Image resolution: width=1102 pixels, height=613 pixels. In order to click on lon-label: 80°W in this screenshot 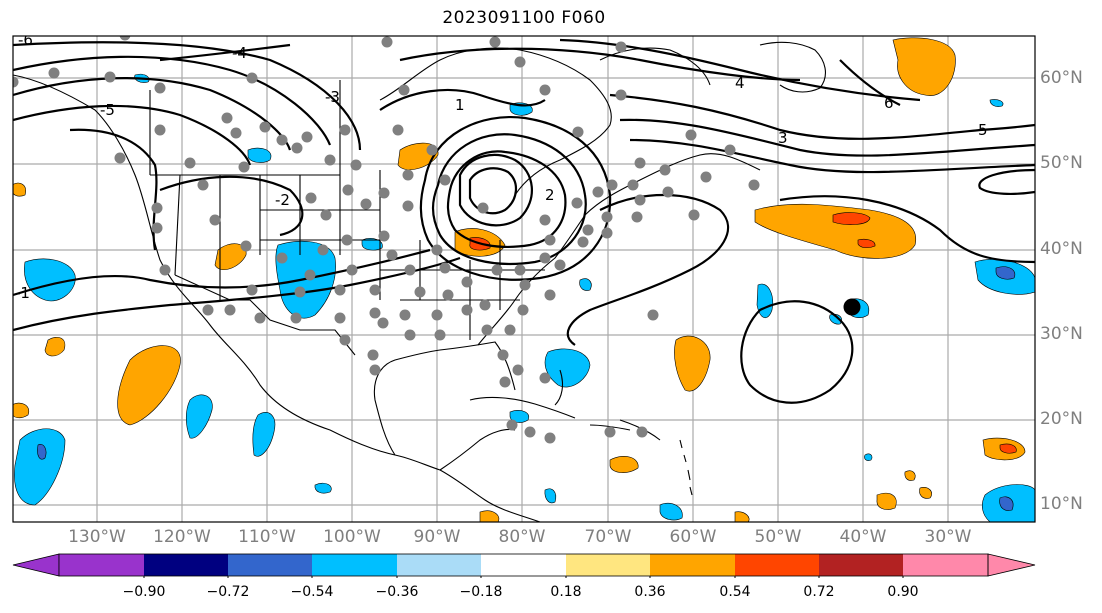, I will do `click(522, 537)`.